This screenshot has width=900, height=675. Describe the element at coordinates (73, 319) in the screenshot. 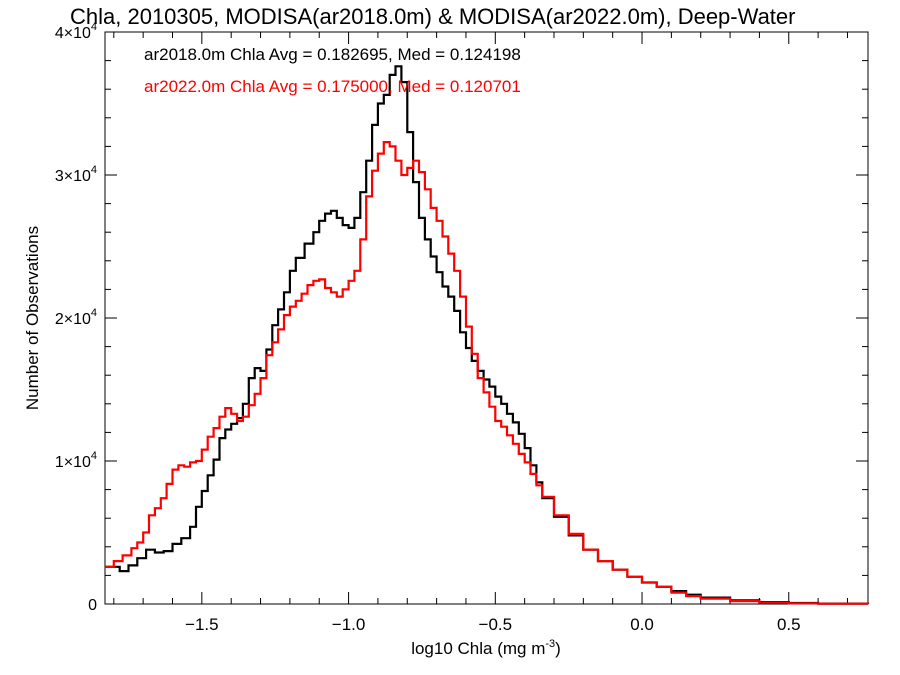

I see `y-tick-mantissa: 2×10` at that location.